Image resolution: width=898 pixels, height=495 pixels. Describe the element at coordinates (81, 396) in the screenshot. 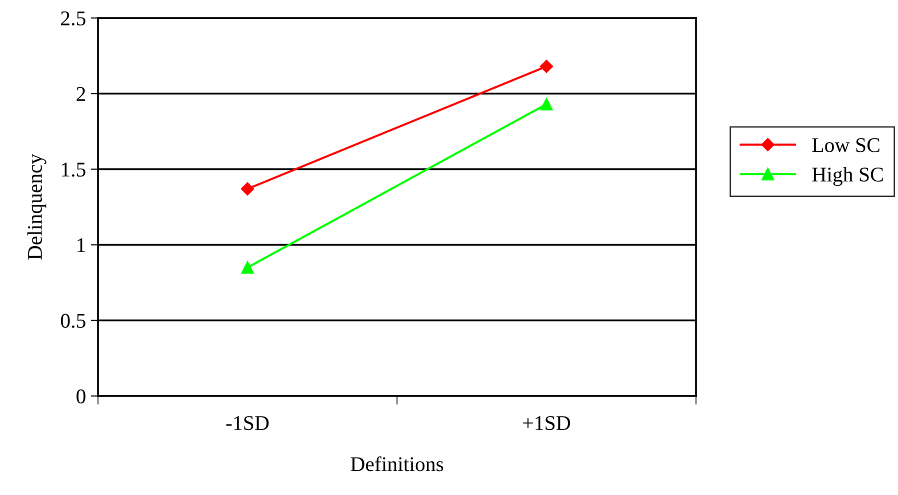

I see `y-tick-label: 0` at that location.